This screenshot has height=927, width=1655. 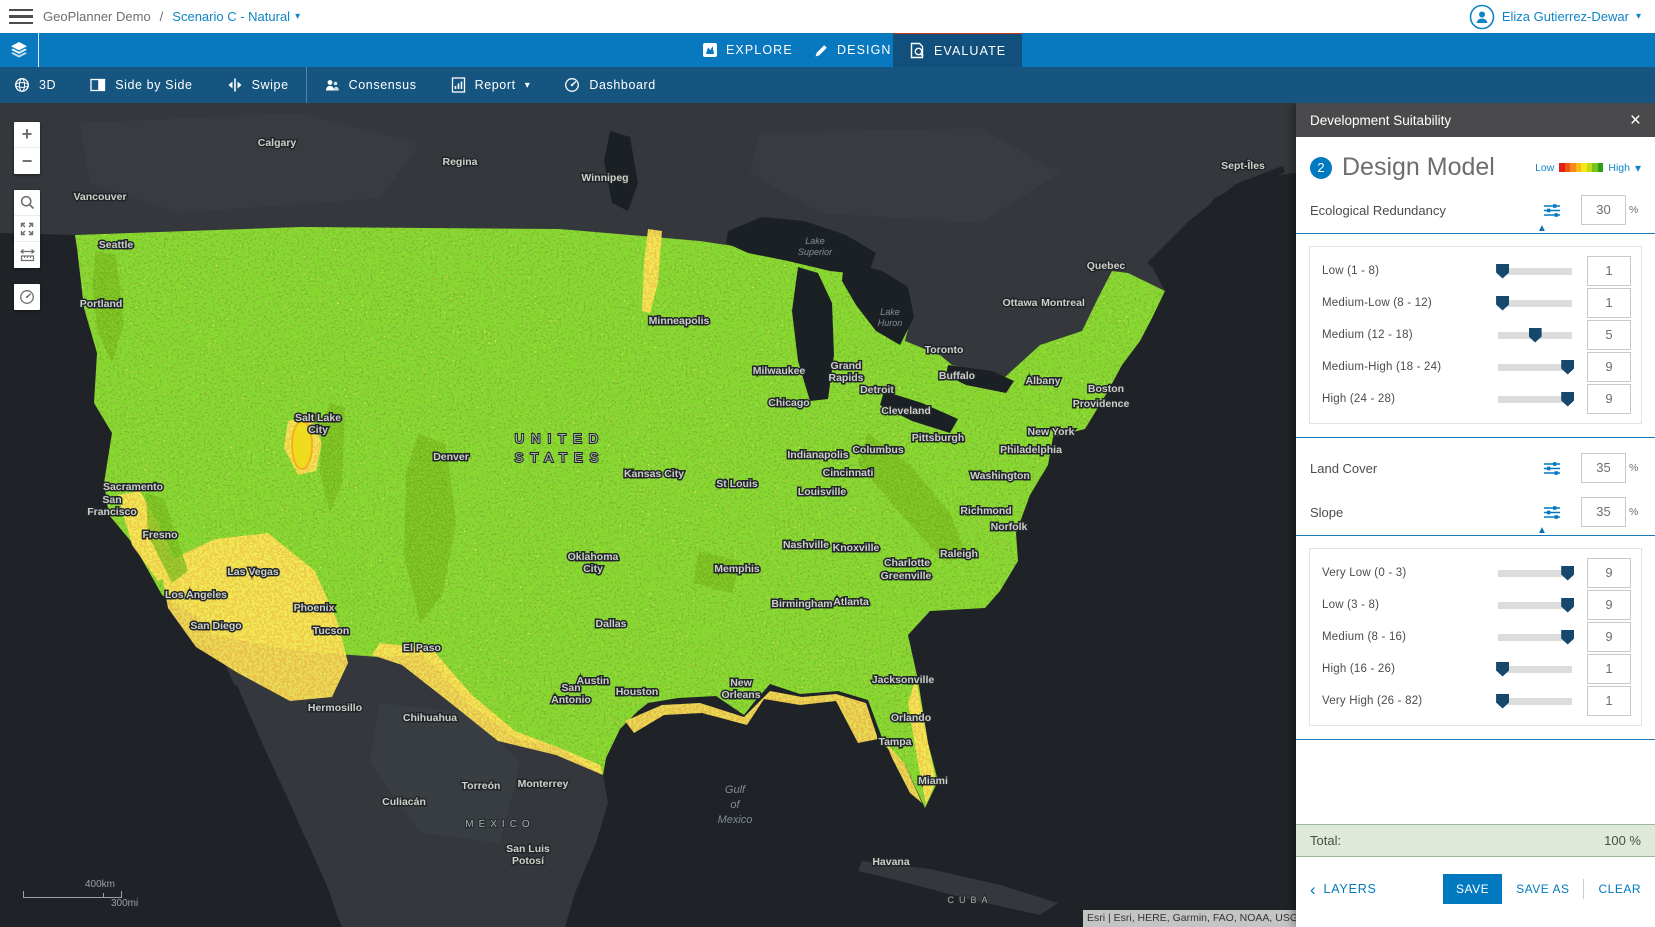 I want to click on map-label: Havana, so click(x=891, y=862).